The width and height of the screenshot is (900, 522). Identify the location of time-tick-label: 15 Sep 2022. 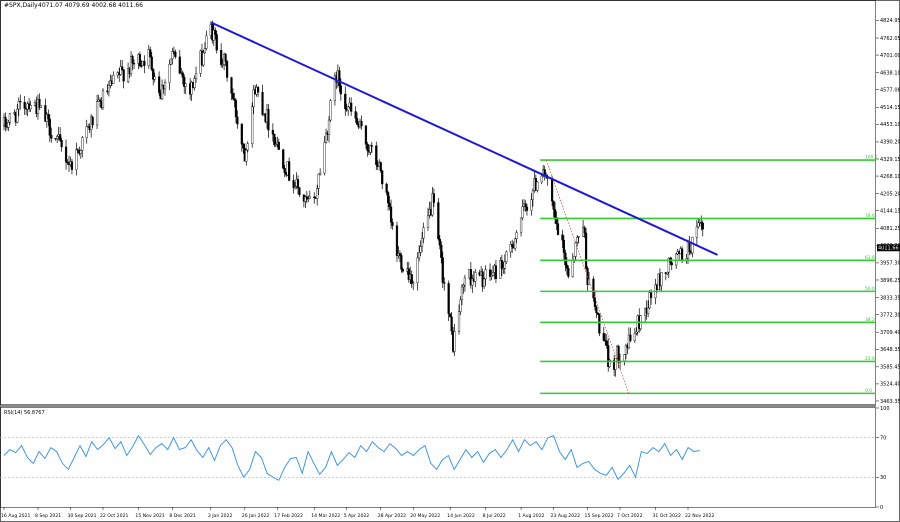
(599, 516).